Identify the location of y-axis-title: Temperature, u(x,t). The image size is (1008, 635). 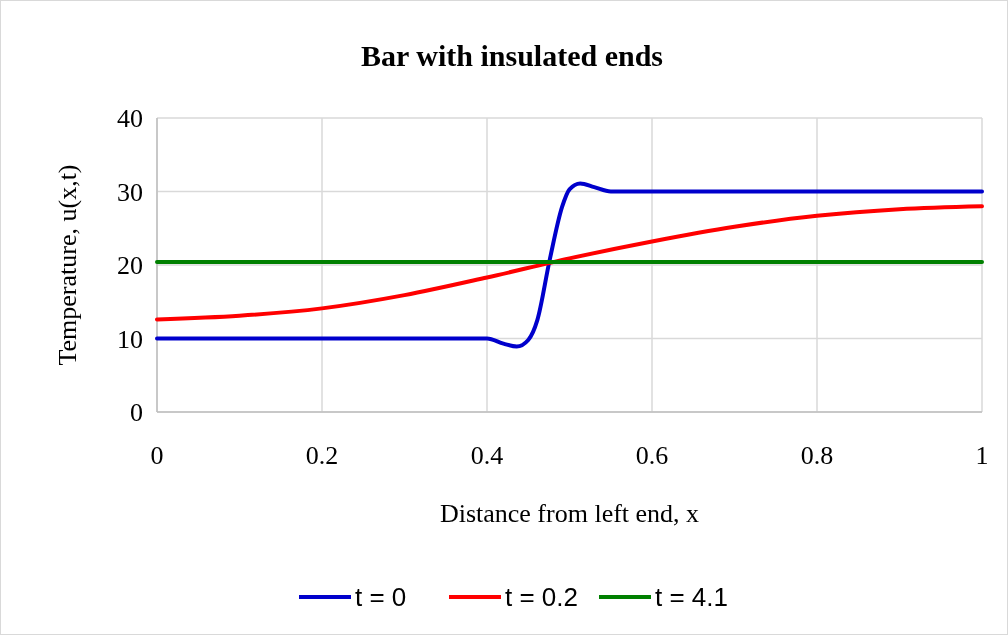
(67, 265).